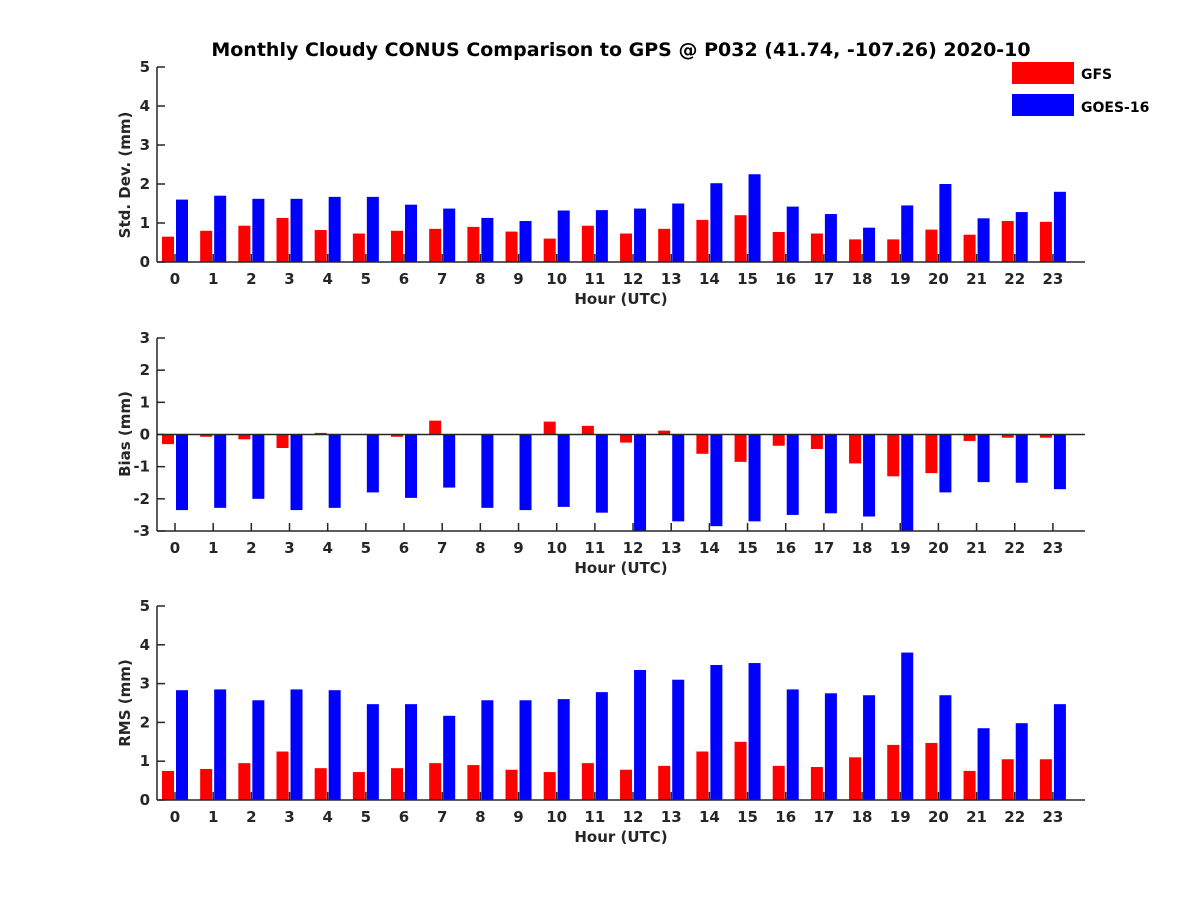 The height and width of the screenshot is (900, 1200). What do you see at coordinates (1080, 89) in the screenshot?
I see `legend: GFS GOES-16` at bounding box center [1080, 89].